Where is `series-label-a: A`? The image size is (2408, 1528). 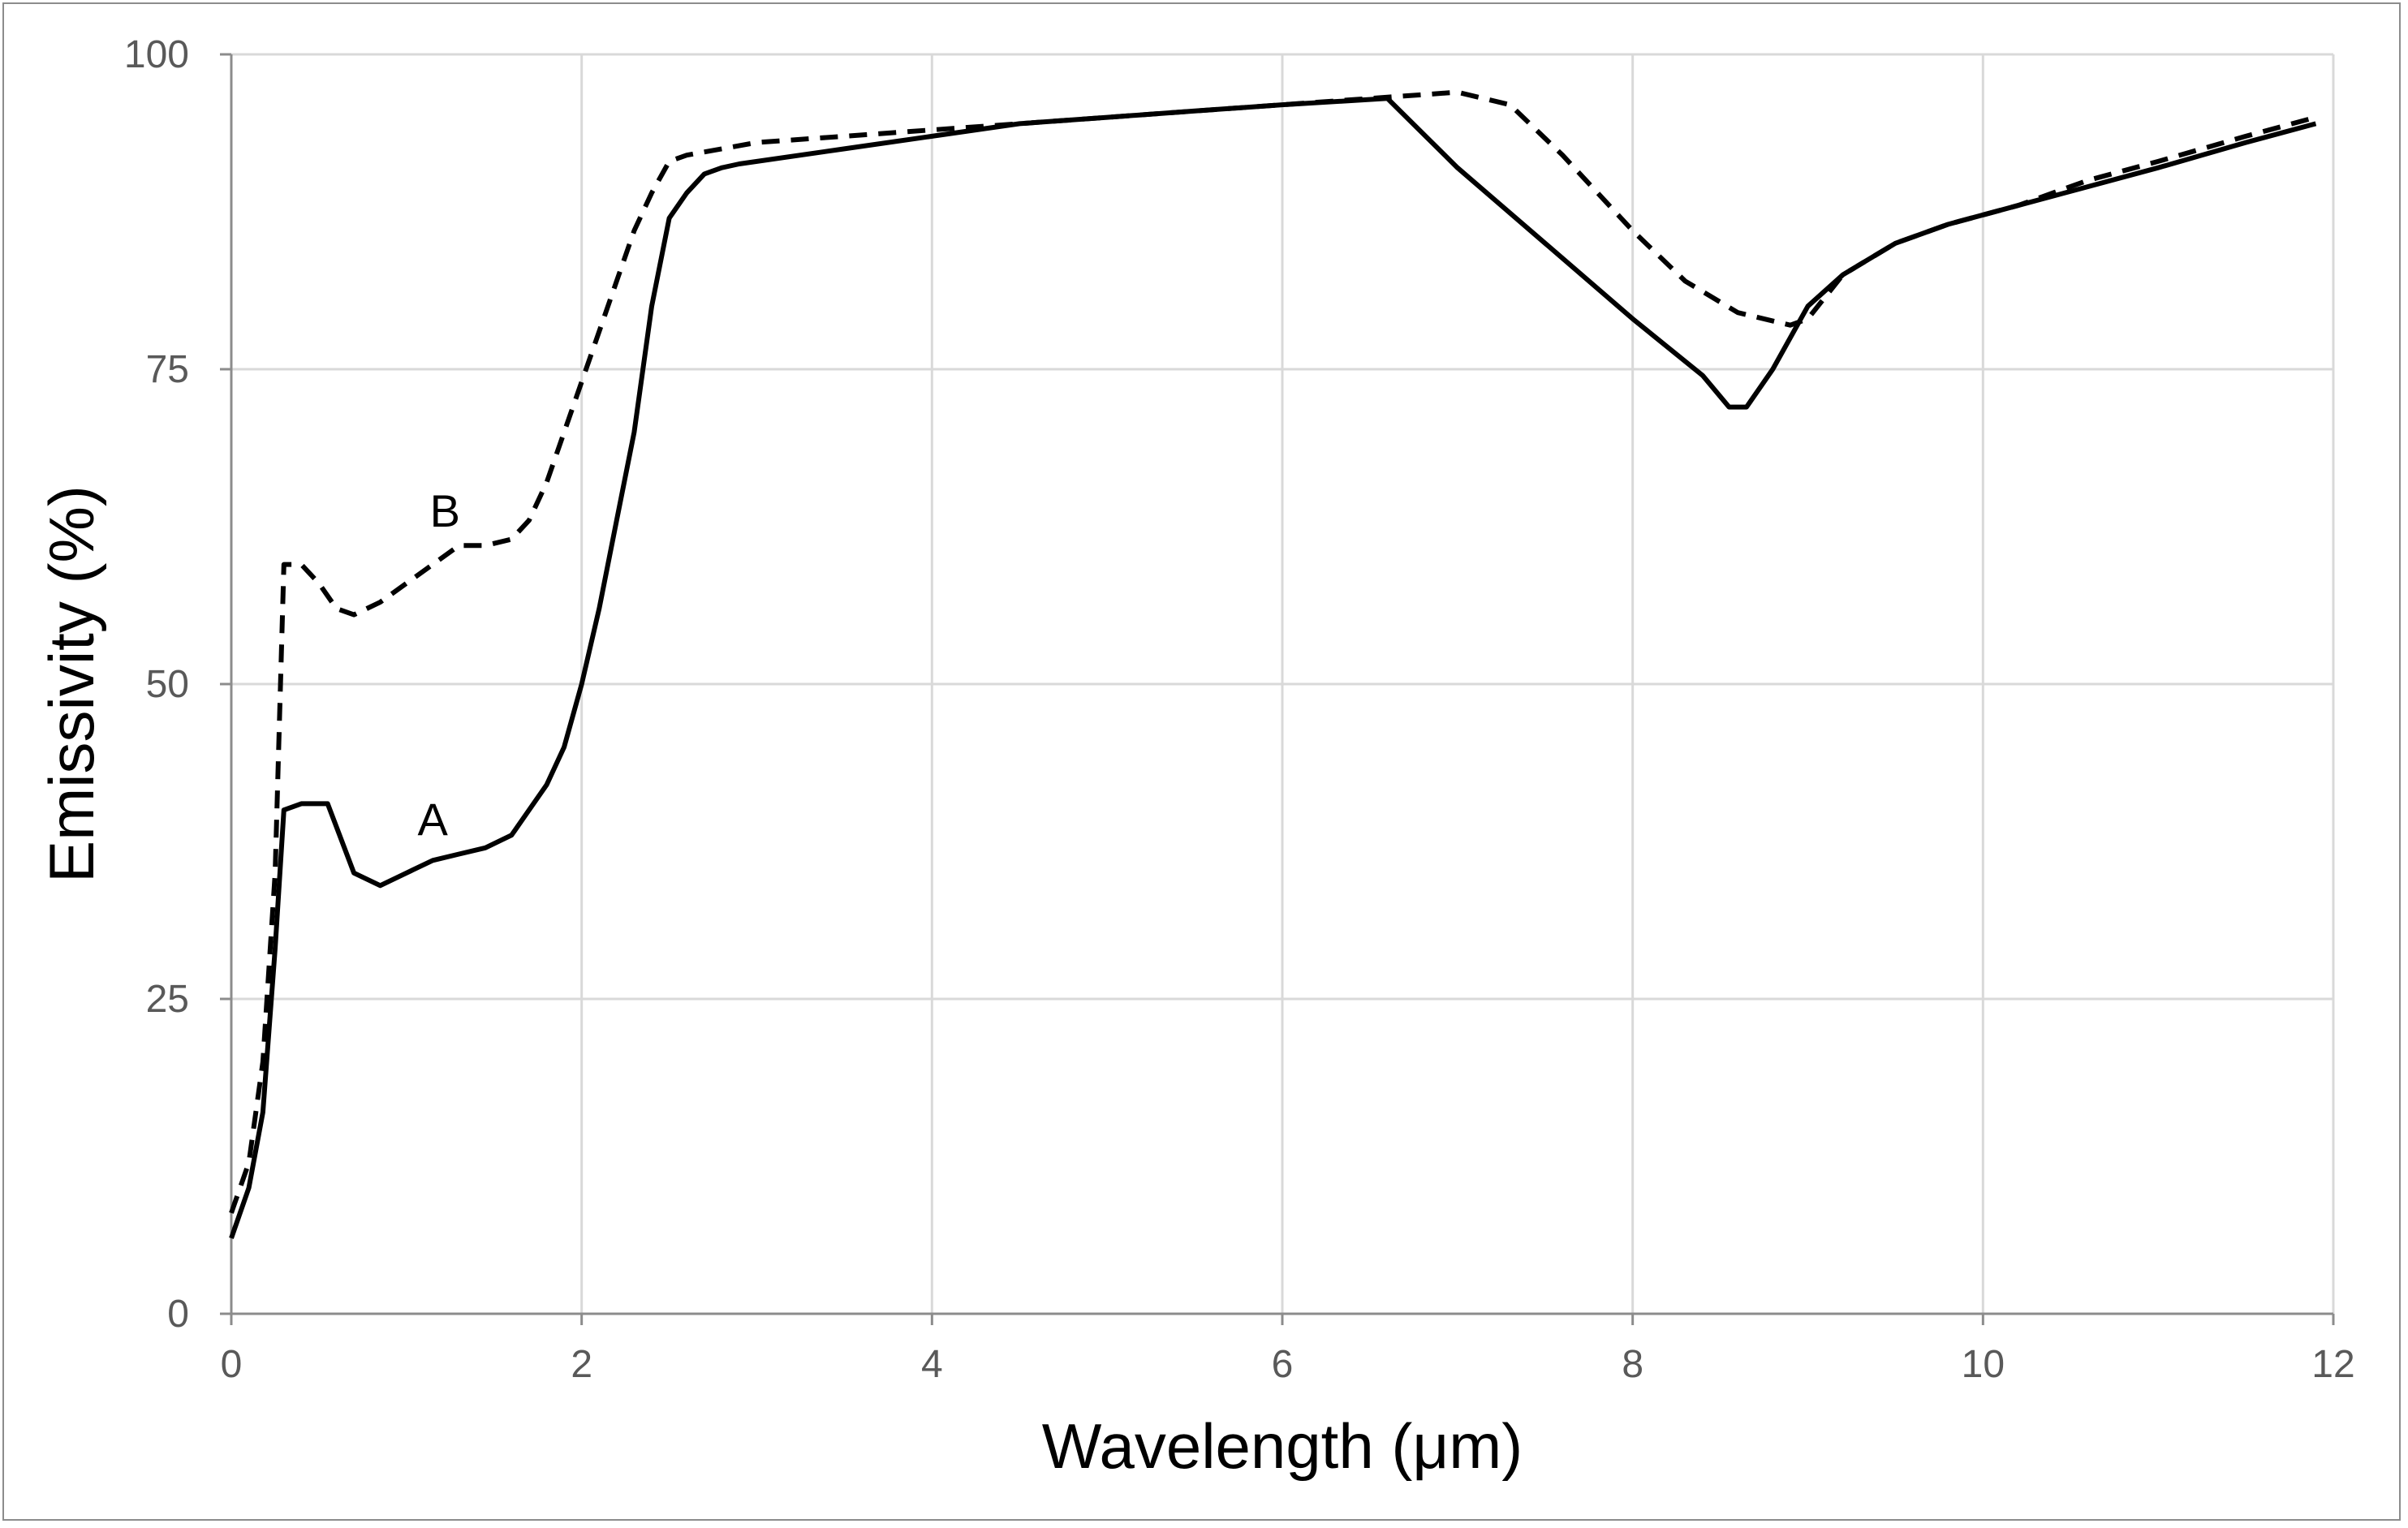
series-label-a: A is located at coordinates (433, 819).